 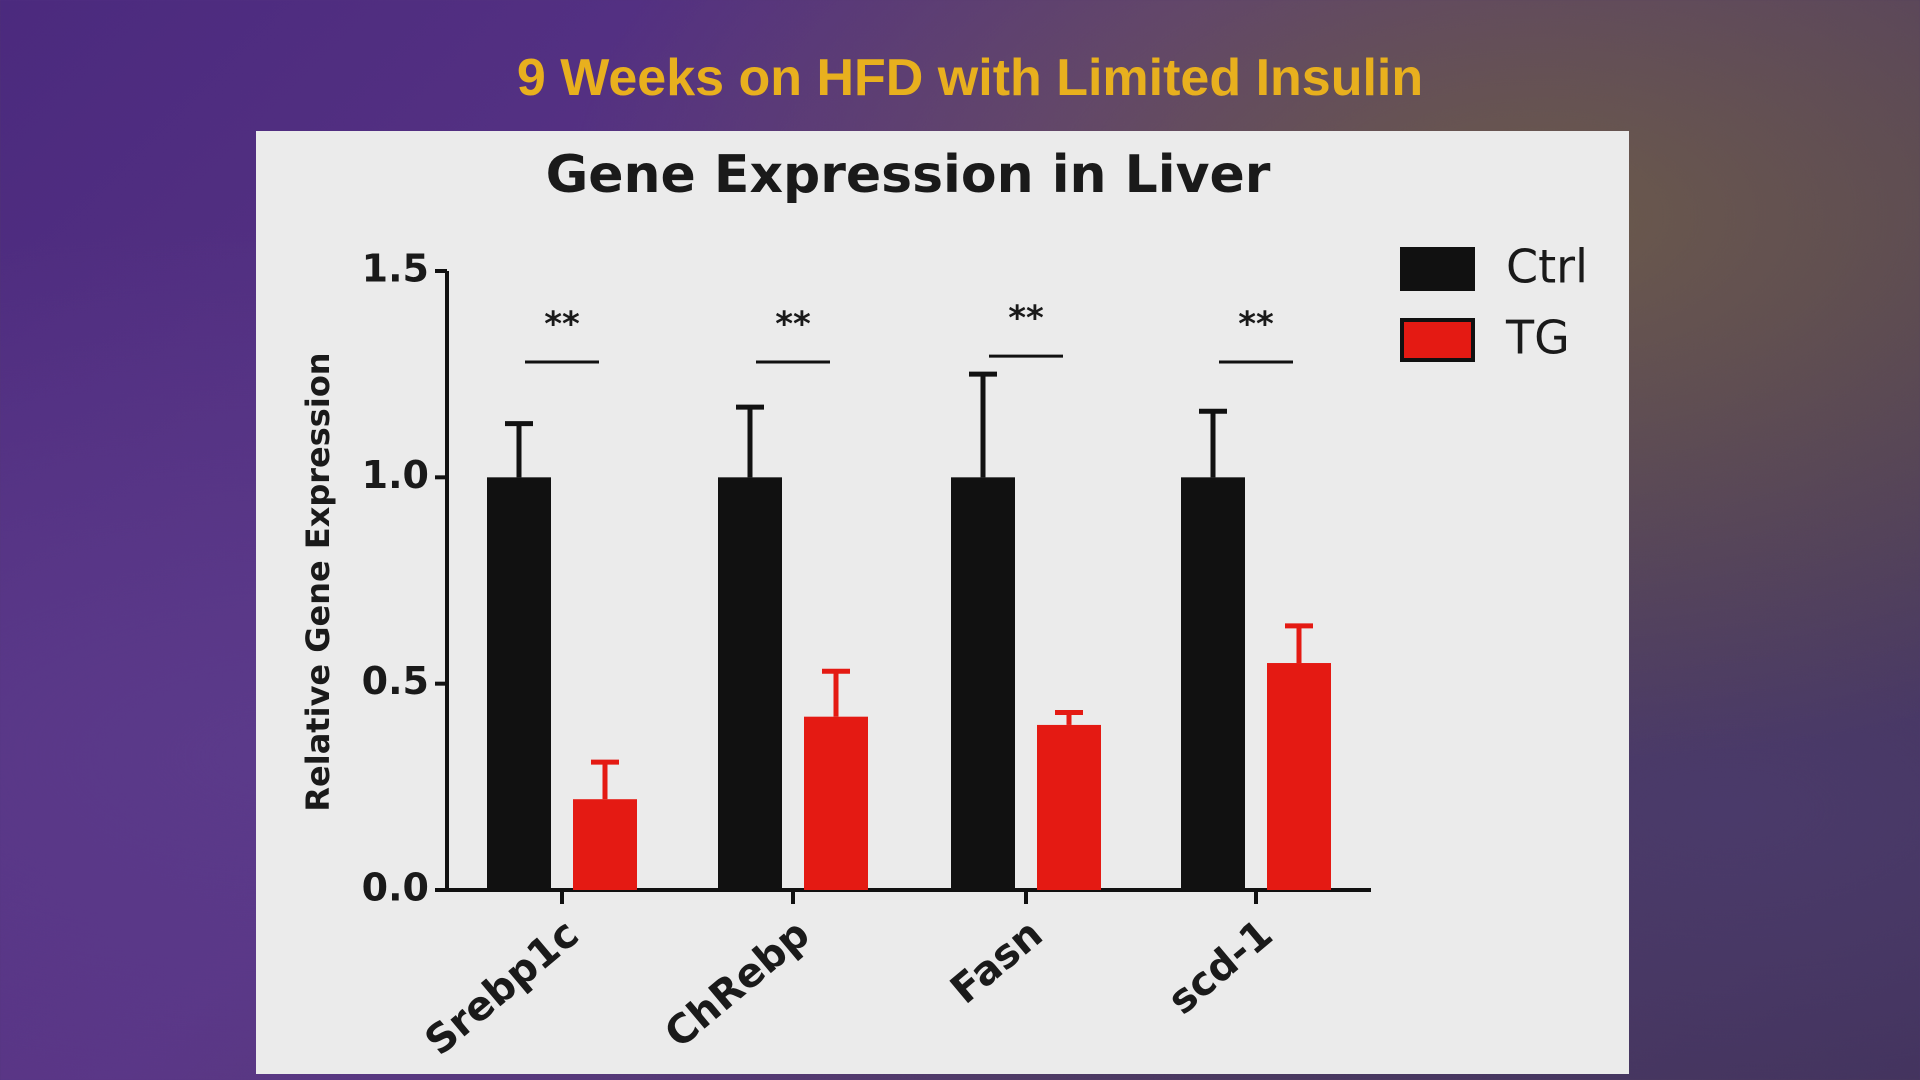 I want to click on y-tick-label: 0.0, so click(x=395, y=888).